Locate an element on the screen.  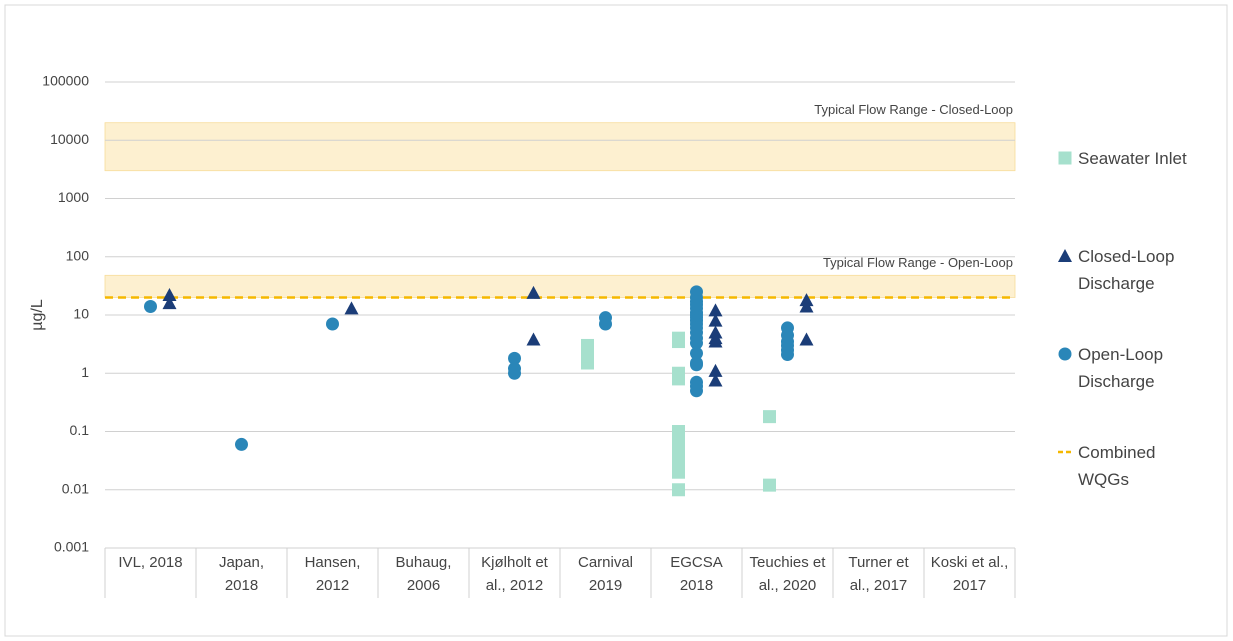
y-tick-label: 10 is located at coordinates (81, 314).